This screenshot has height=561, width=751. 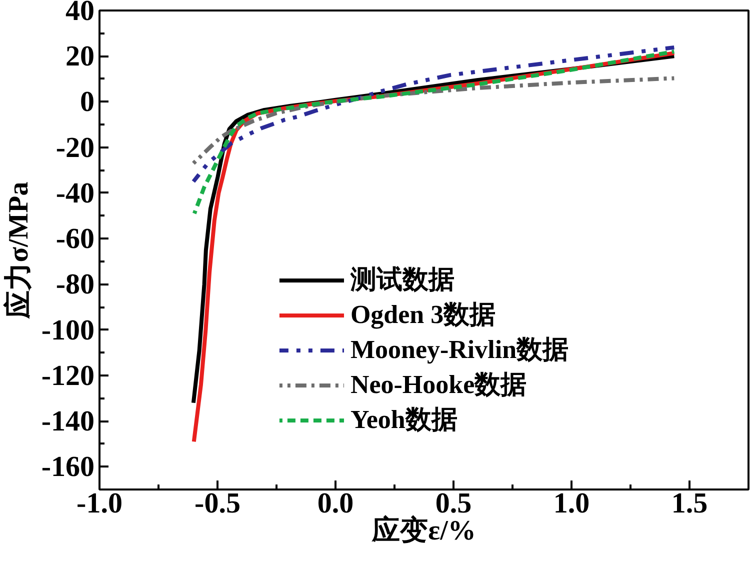 What do you see at coordinates (68, 422) in the screenshot?
I see `y-tick-label: -140` at bounding box center [68, 422].